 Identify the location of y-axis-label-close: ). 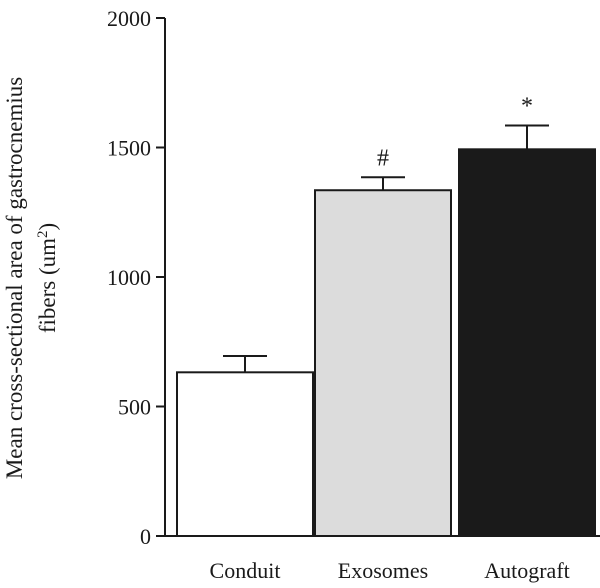
(47, 227).